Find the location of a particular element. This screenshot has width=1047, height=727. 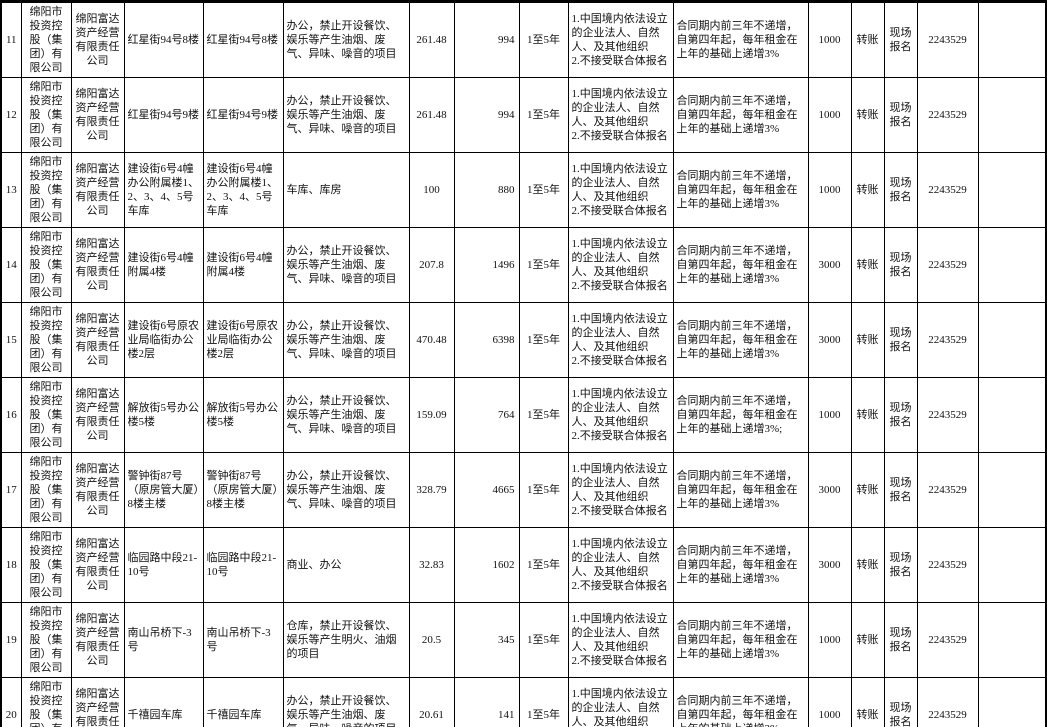

cell-permitted-usage: 商业、办公 is located at coordinates (346, 565).